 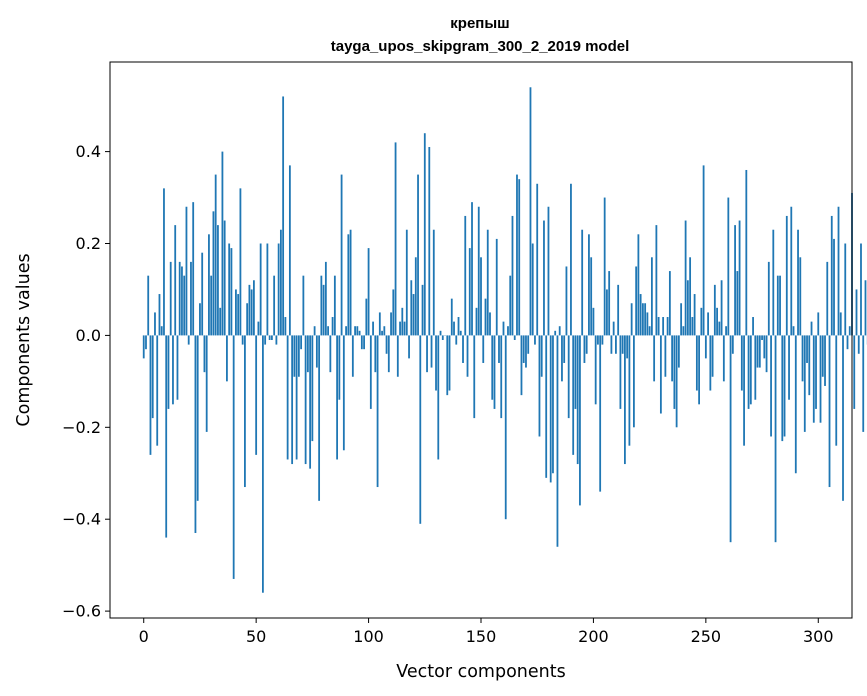 What do you see at coordinates (706, 636) in the screenshot?
I see `x-tick-label: 250` at bounding box center [706, 636].